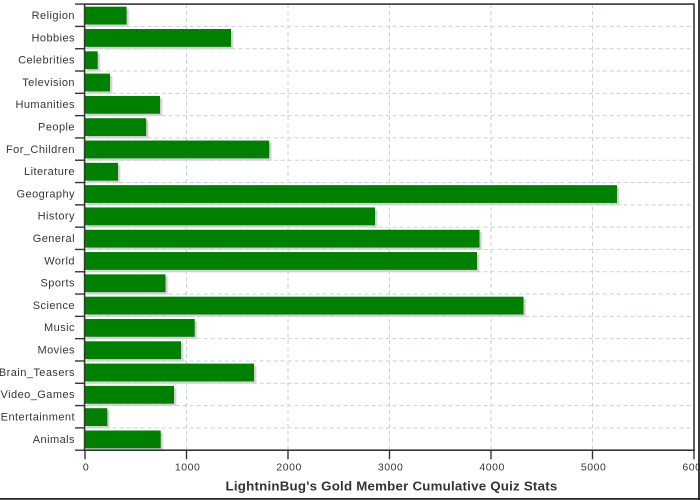 The image size is (700, 500). Describe the element at coordinates (86, 468) in the screenshot. I see `svg-text: 0` at that location.